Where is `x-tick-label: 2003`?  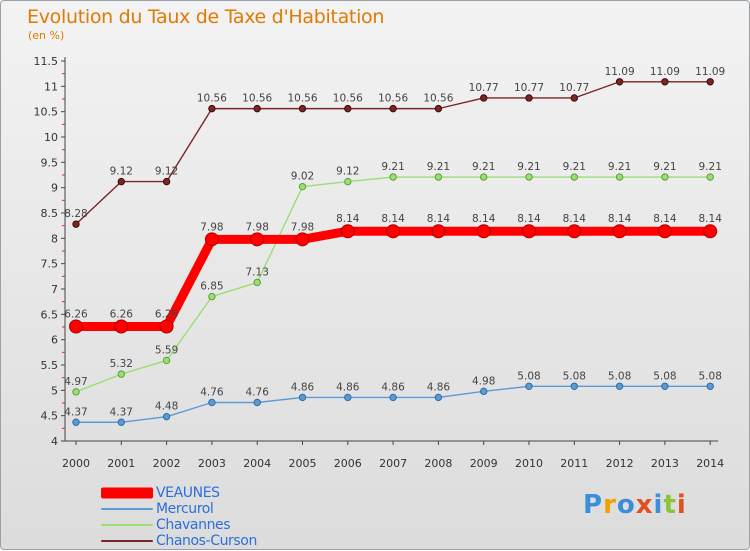
x-tick-label: 2003 is located at coordinates (212, 463).